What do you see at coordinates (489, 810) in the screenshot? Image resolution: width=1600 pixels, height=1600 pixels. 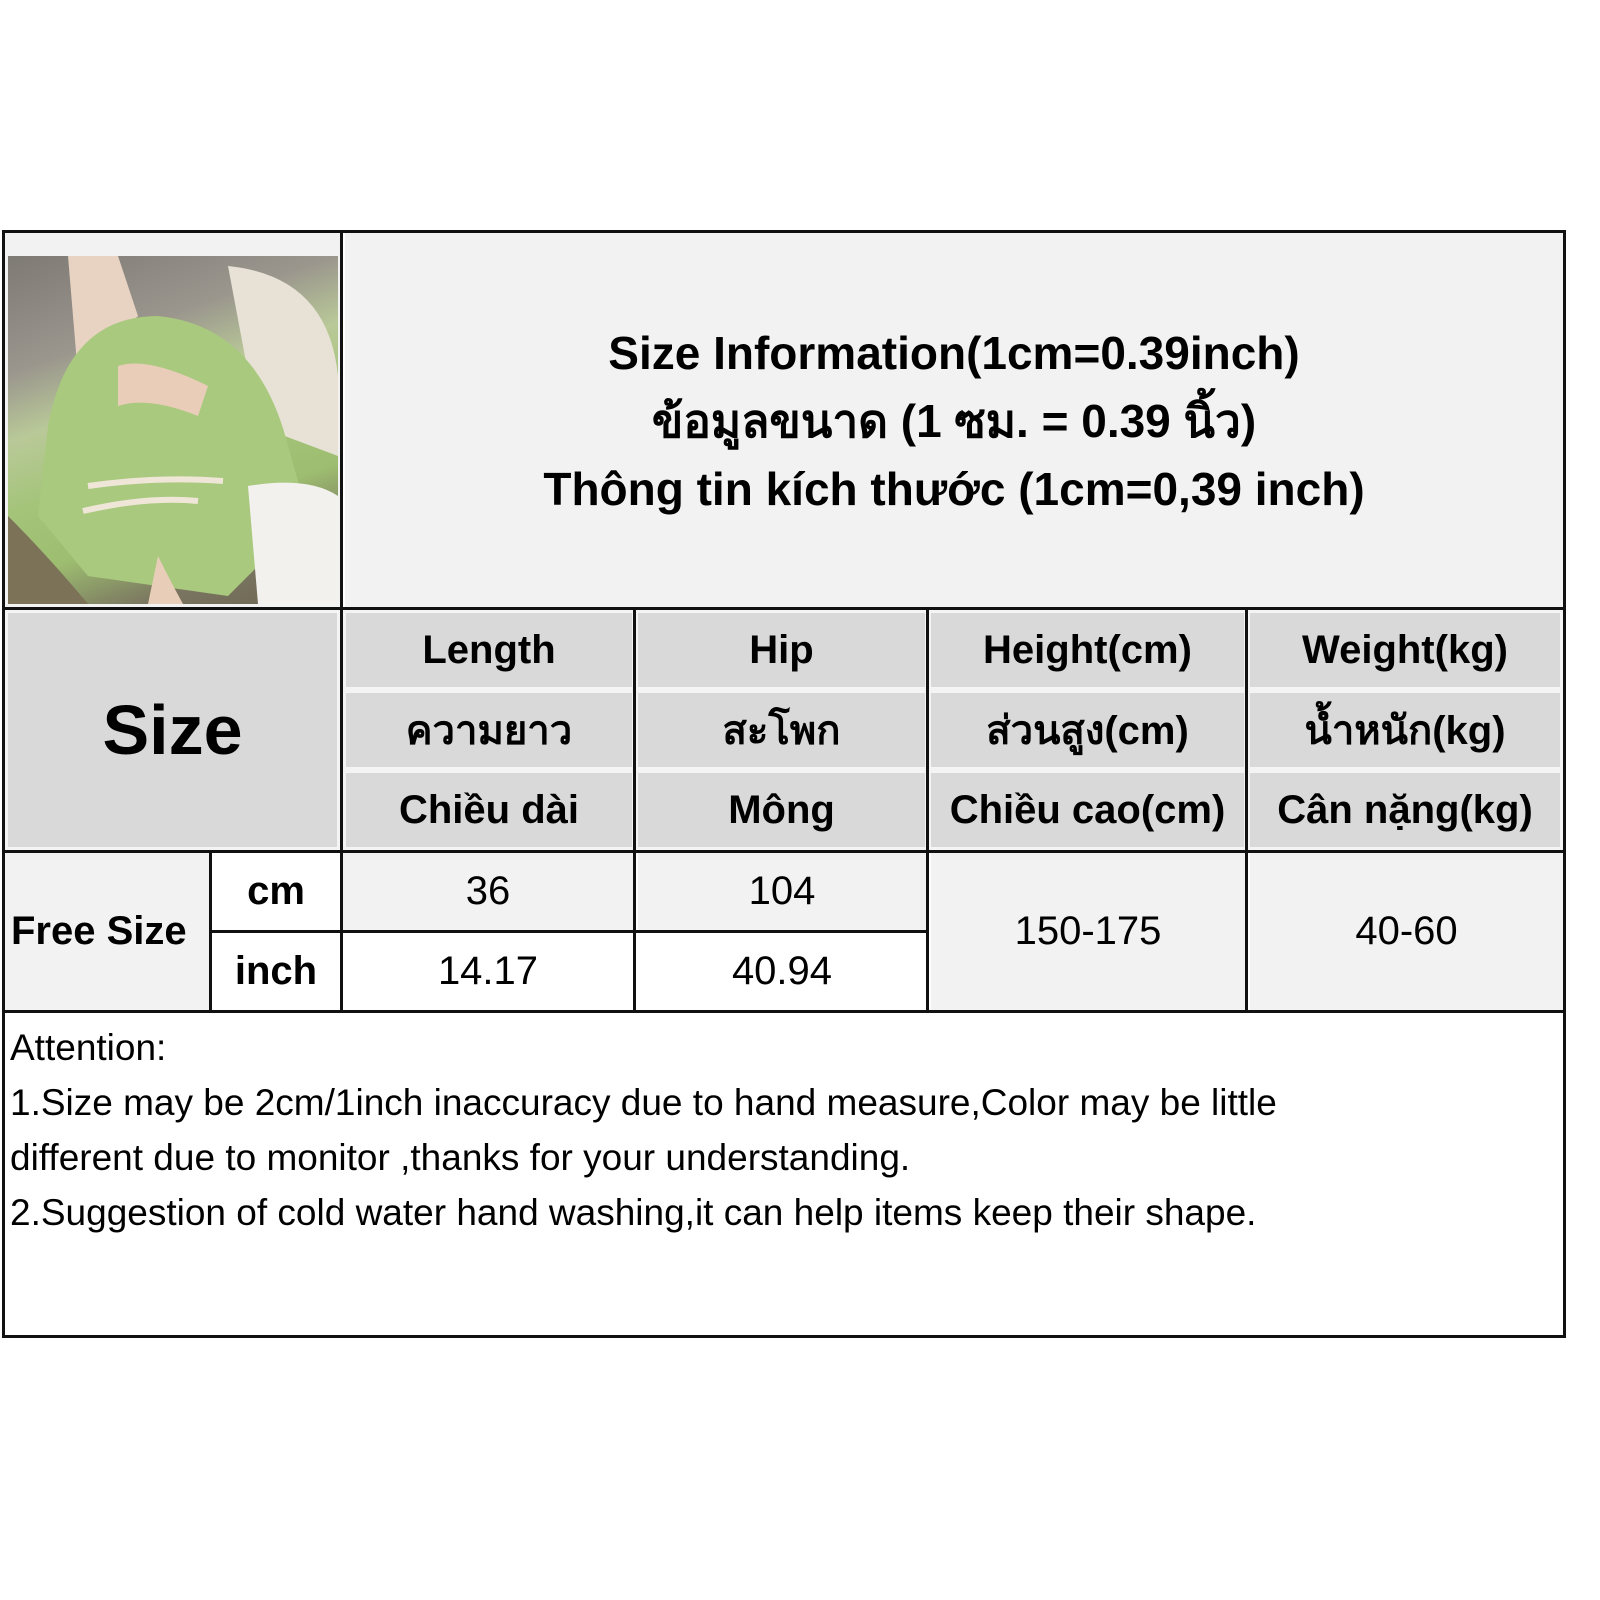 I see `col-length-vi: Chiều dài` at bounding box center [489, 810].